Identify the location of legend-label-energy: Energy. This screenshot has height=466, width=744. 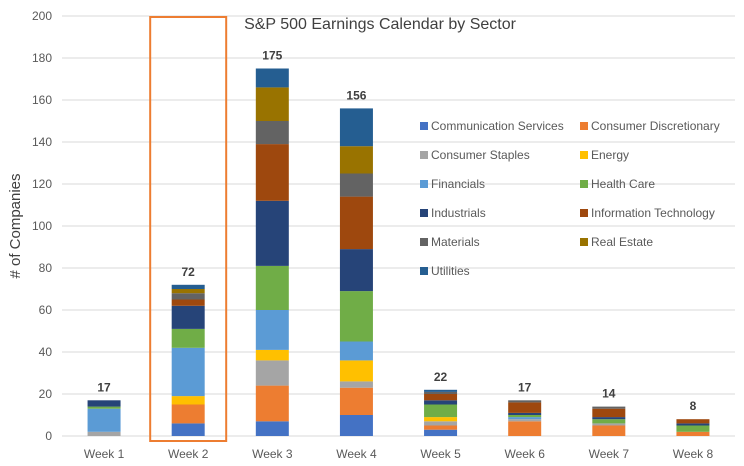
(610, 155).